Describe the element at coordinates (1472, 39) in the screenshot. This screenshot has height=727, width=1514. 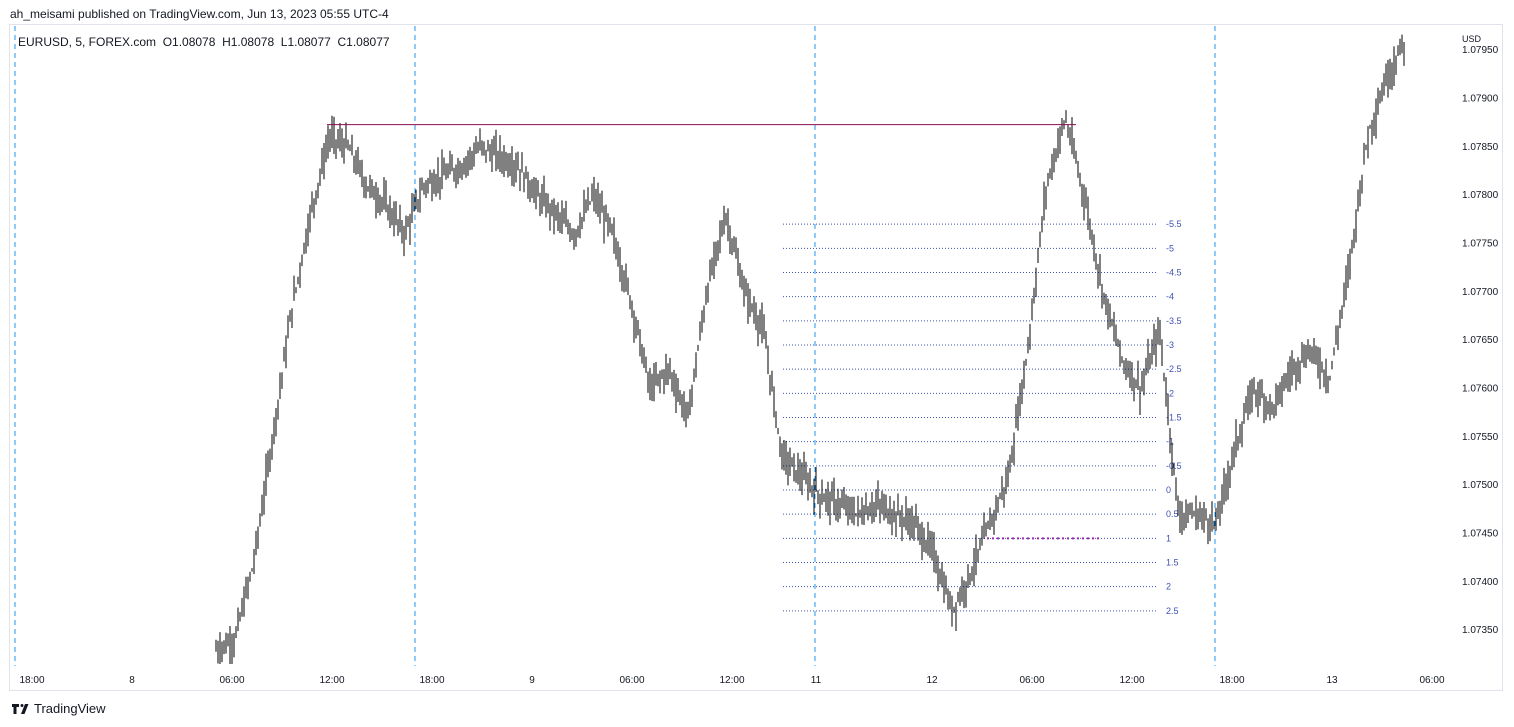
I see `currency-label: USD` at that location.